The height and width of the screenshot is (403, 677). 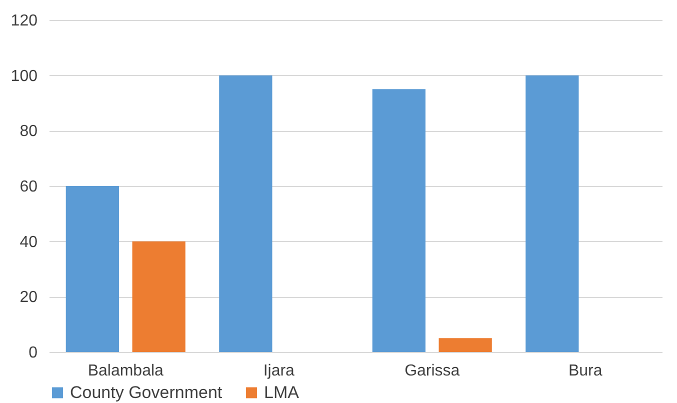 What do you see at coordinates (126, 371) in the screenshot?
I see `x-tick-label: Balambala` at bounding box center [126, 371].